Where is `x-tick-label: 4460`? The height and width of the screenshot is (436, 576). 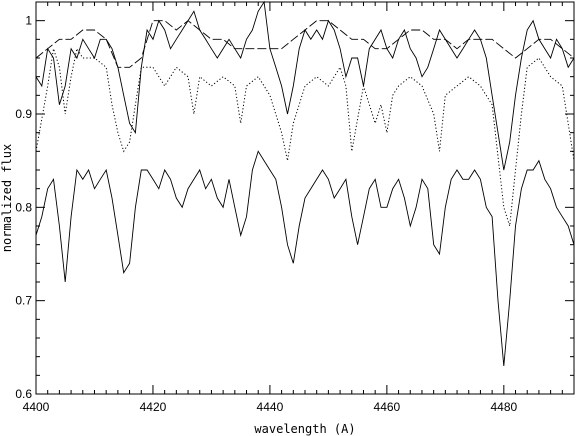 x-tick-label: 4460 is located at coordinates (387, 407).